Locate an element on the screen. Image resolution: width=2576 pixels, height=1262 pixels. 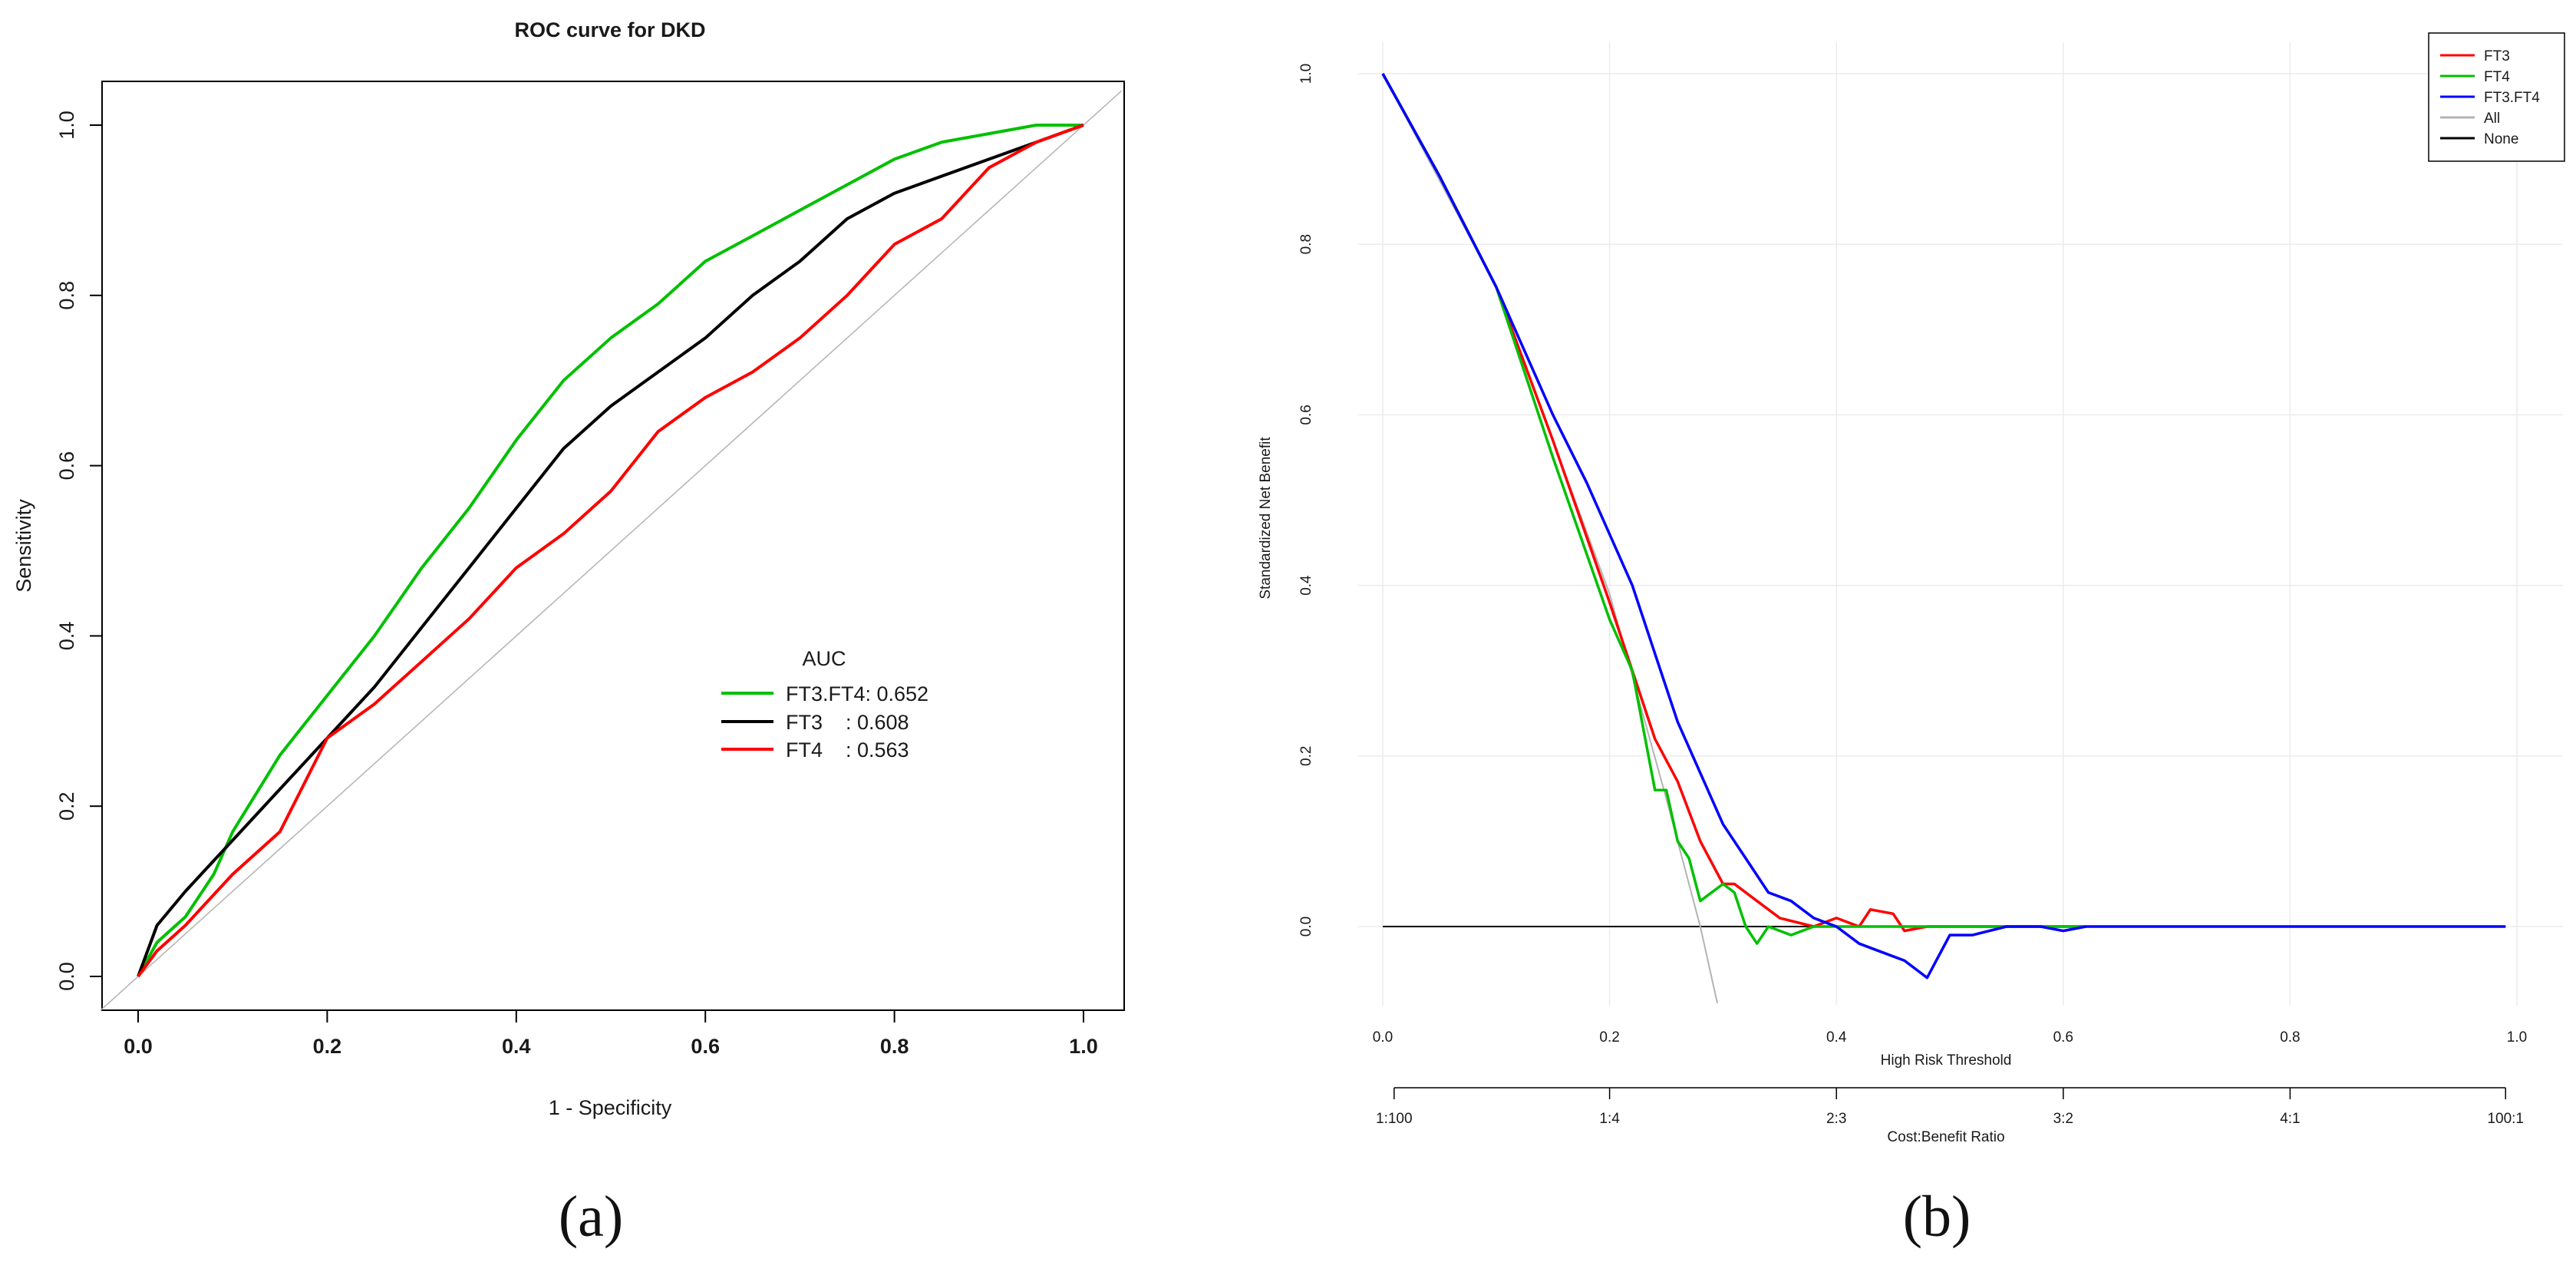
dca-secondary-tick-label: 100:1 is located at coordinates (2505, 1119).